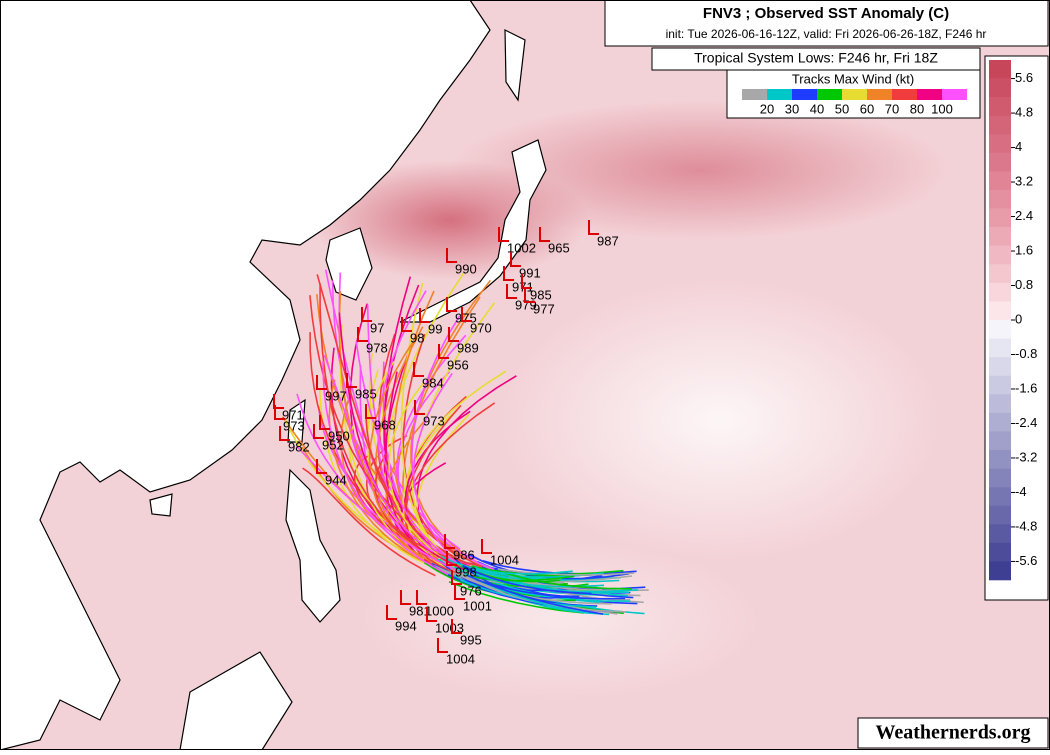 This screenshot has width=1050, height=755. What do you see at coordinates (1026, 456) in the screenshot?
I see `colorbar-label: -3.2` at bounding box center [1026, 456].